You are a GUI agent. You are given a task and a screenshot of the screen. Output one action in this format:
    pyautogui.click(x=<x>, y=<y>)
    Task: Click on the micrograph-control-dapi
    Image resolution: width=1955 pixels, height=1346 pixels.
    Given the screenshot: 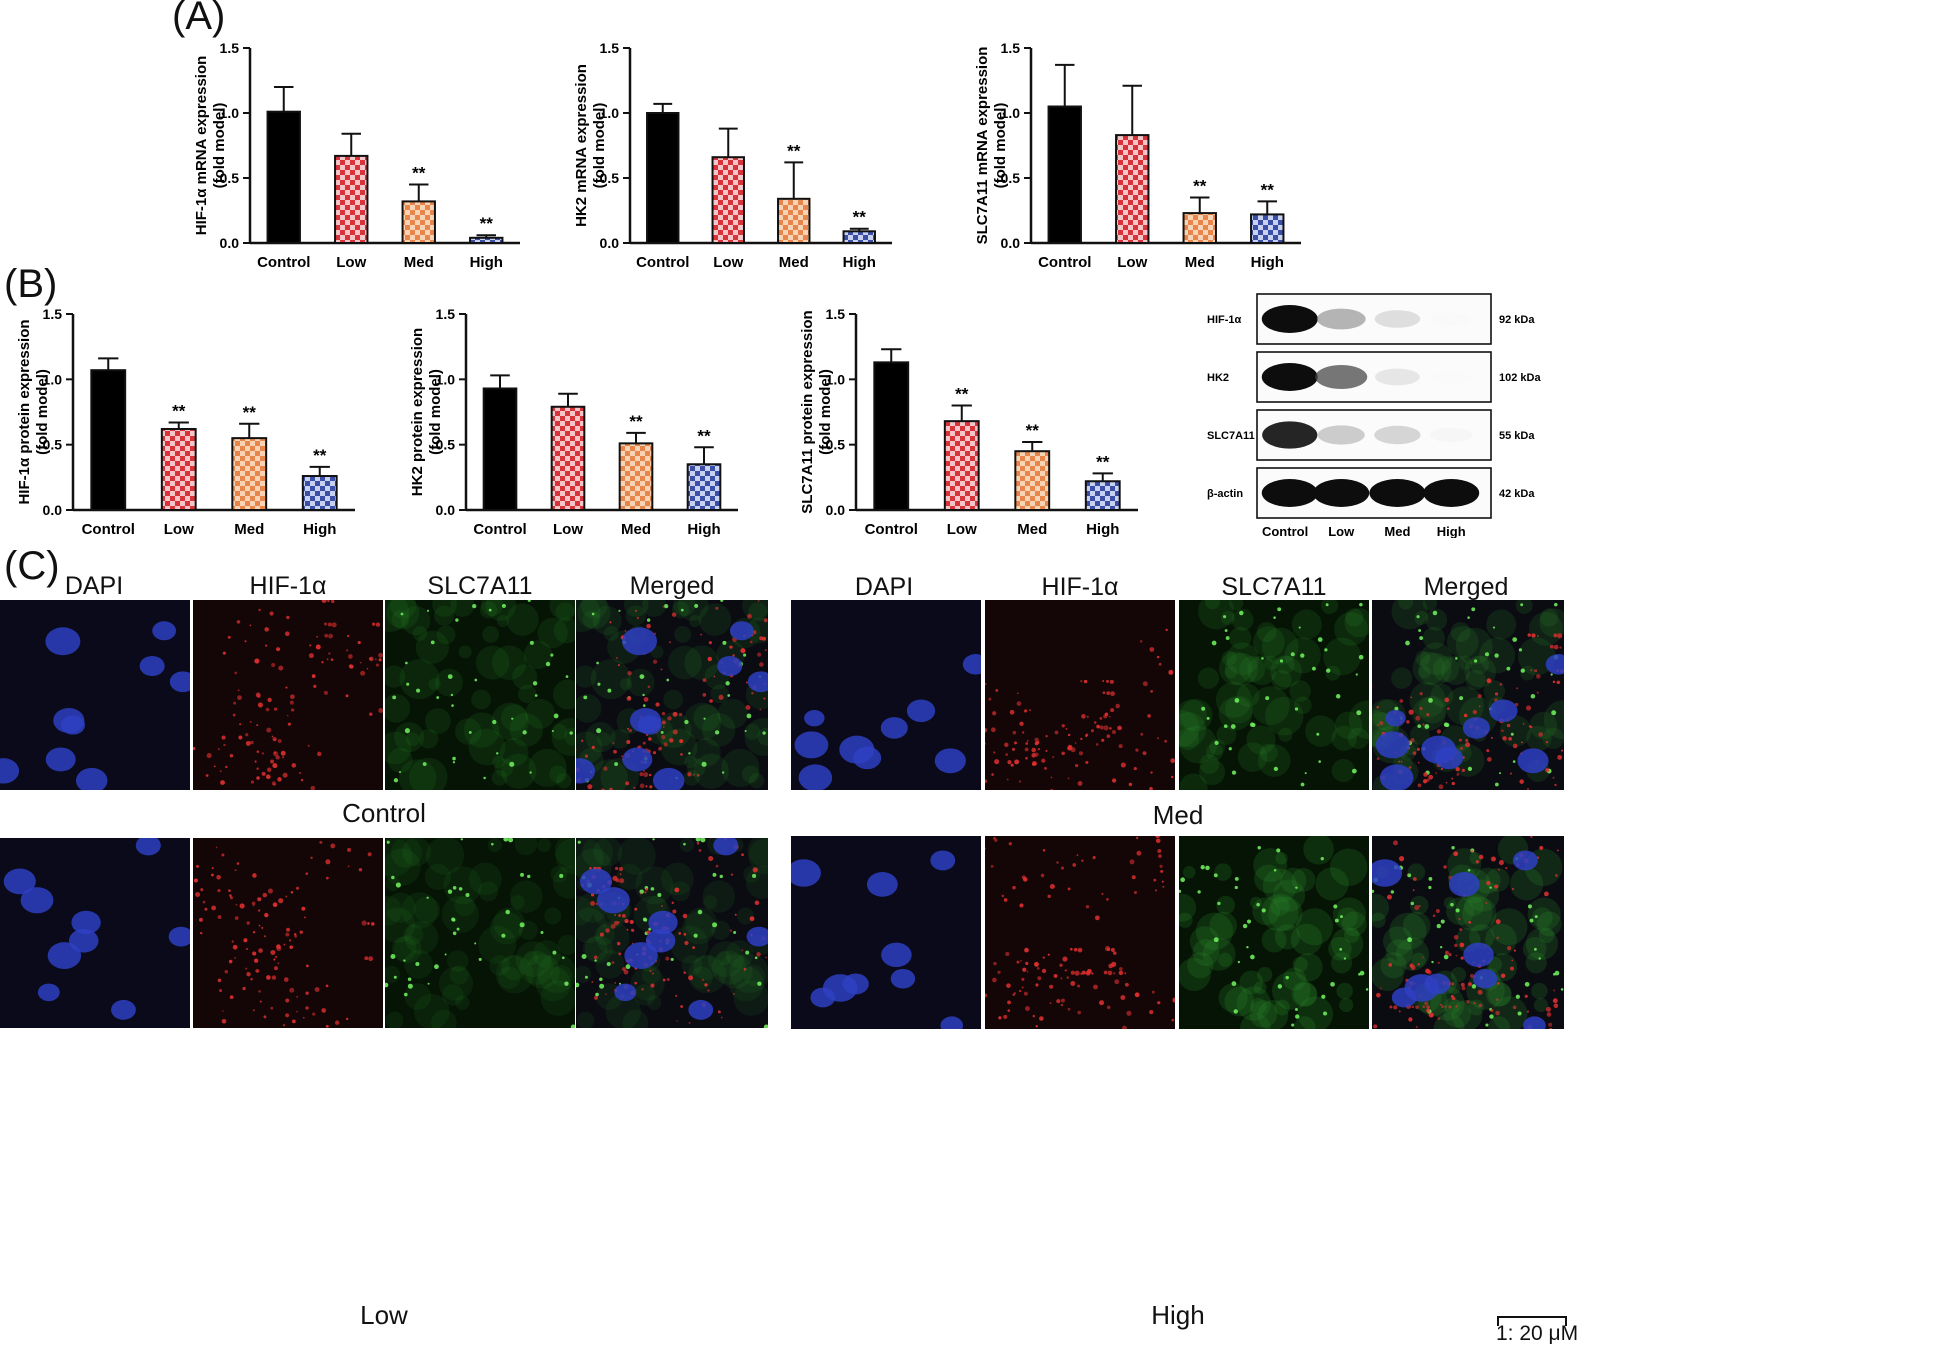 What is the action you would take?
    pyautogui.click(x=95, y=695)
    